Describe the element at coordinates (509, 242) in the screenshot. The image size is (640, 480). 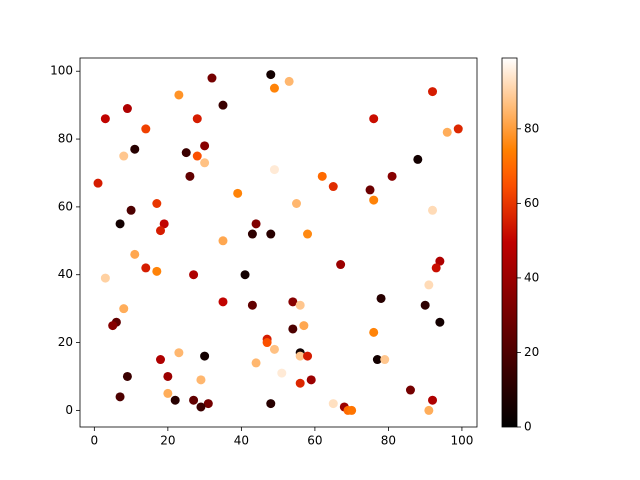
I see `colorbar` at that location.